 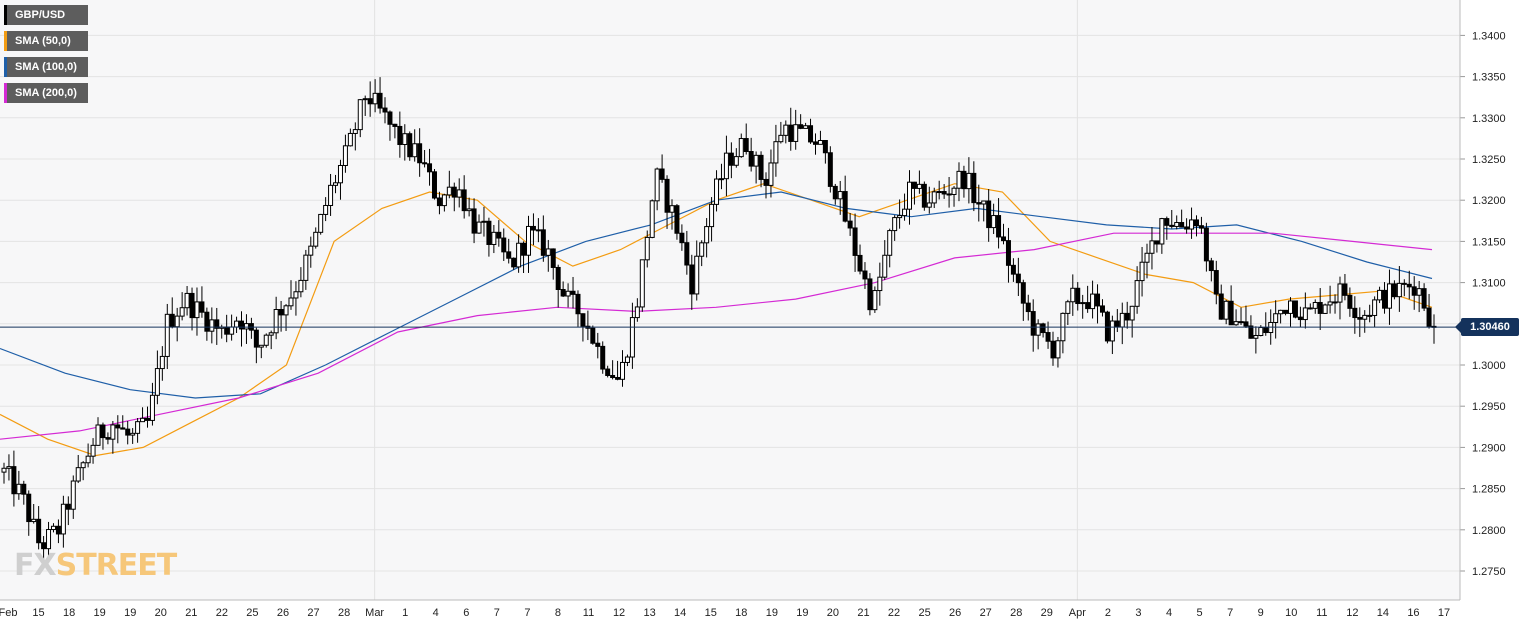 I want to click on y-tick-label: 1.2800, so click(x=1489, y=531).